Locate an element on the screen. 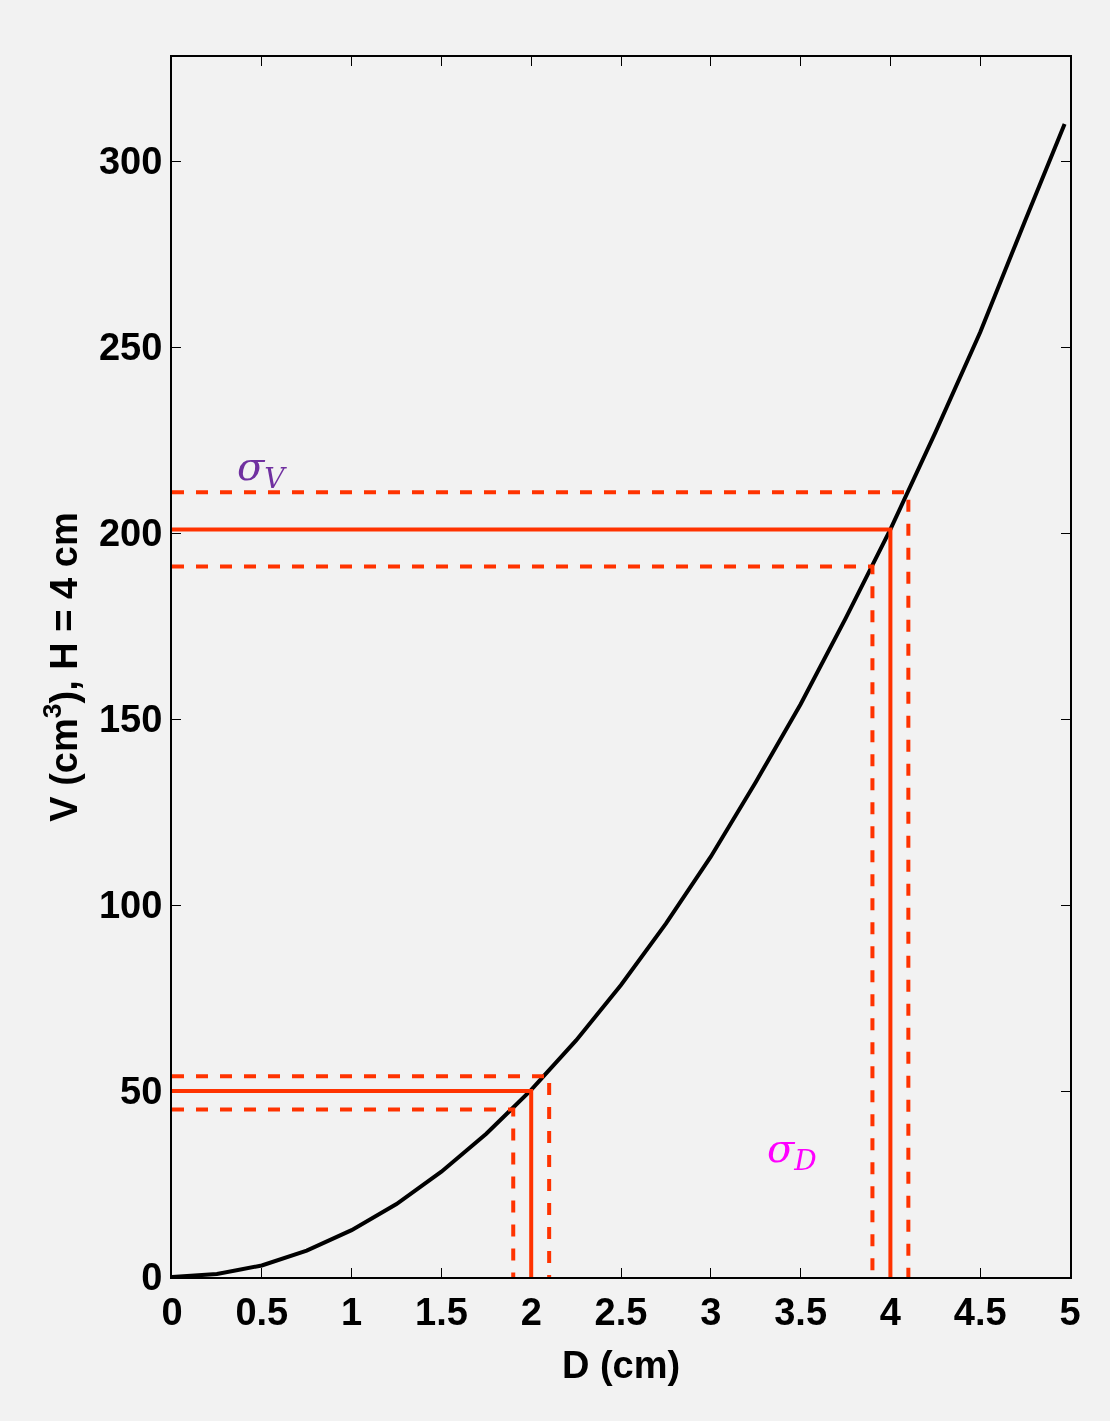 Image resolution: width=1110 pixels, height=1421 pixels. y-tick-label: 200 is located at coordinates (130, 533).